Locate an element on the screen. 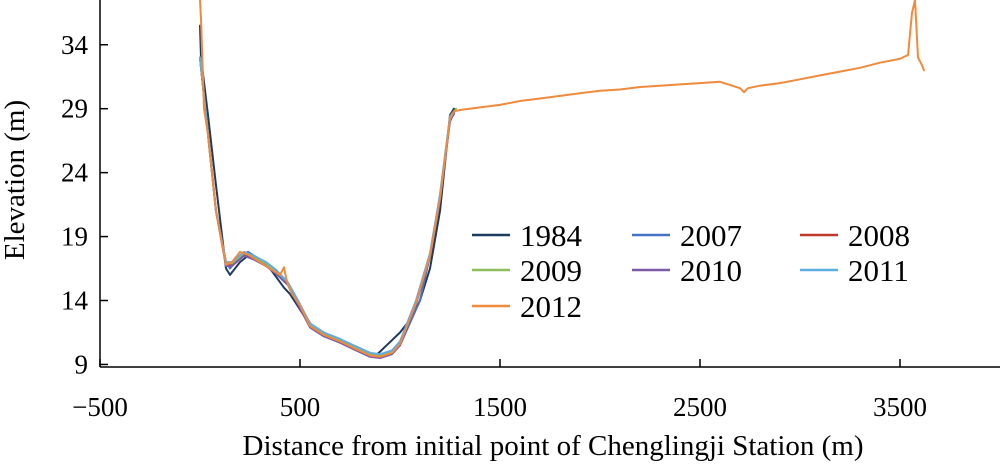 This screenshot has height=467, width=1000. y-axis-title: Elevation (m) is located at coordinates (15, 180).